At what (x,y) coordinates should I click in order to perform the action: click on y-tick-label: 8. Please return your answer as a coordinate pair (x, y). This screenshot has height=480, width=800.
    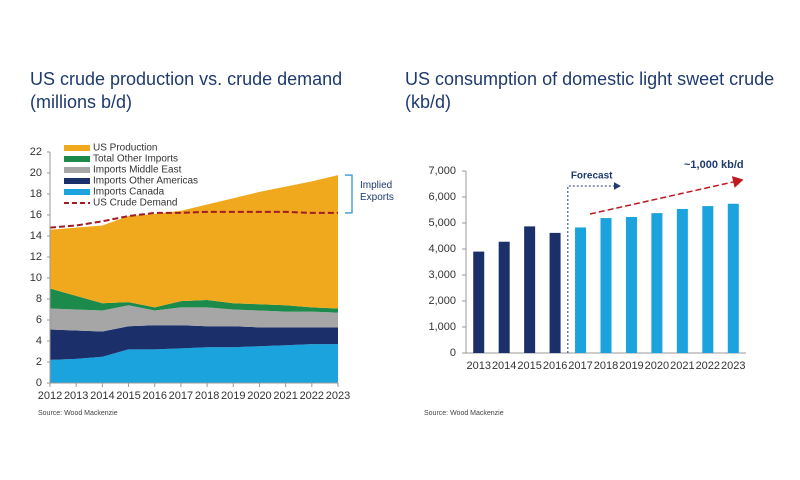
    Looking at the image, I should click on (39, 299).